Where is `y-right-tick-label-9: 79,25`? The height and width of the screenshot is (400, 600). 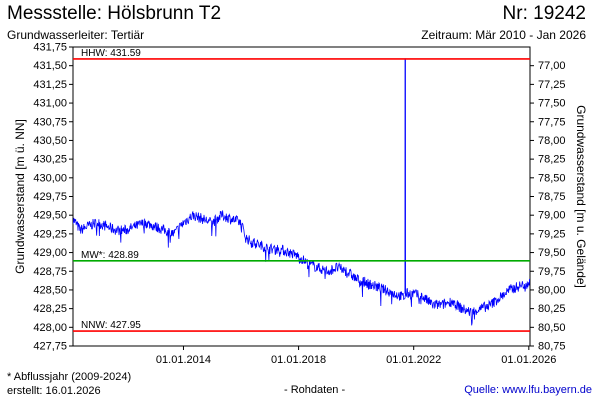
y-right-tick-label-9: 79,25 is located at coordinates (552, 234).